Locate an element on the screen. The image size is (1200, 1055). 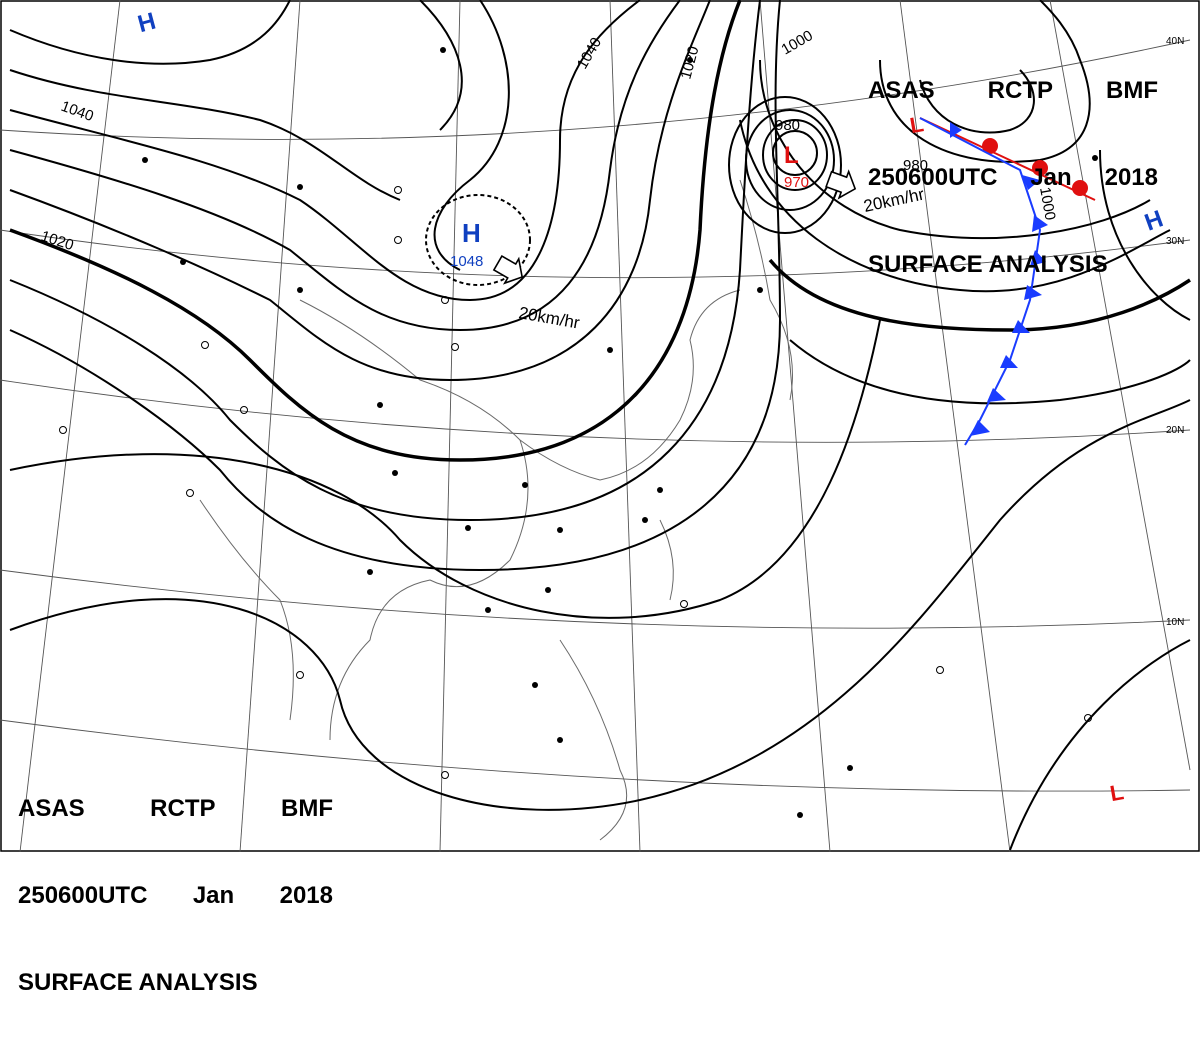
motion-labels: 20km/hr 20km/hr is located at coordinates (721, 258).